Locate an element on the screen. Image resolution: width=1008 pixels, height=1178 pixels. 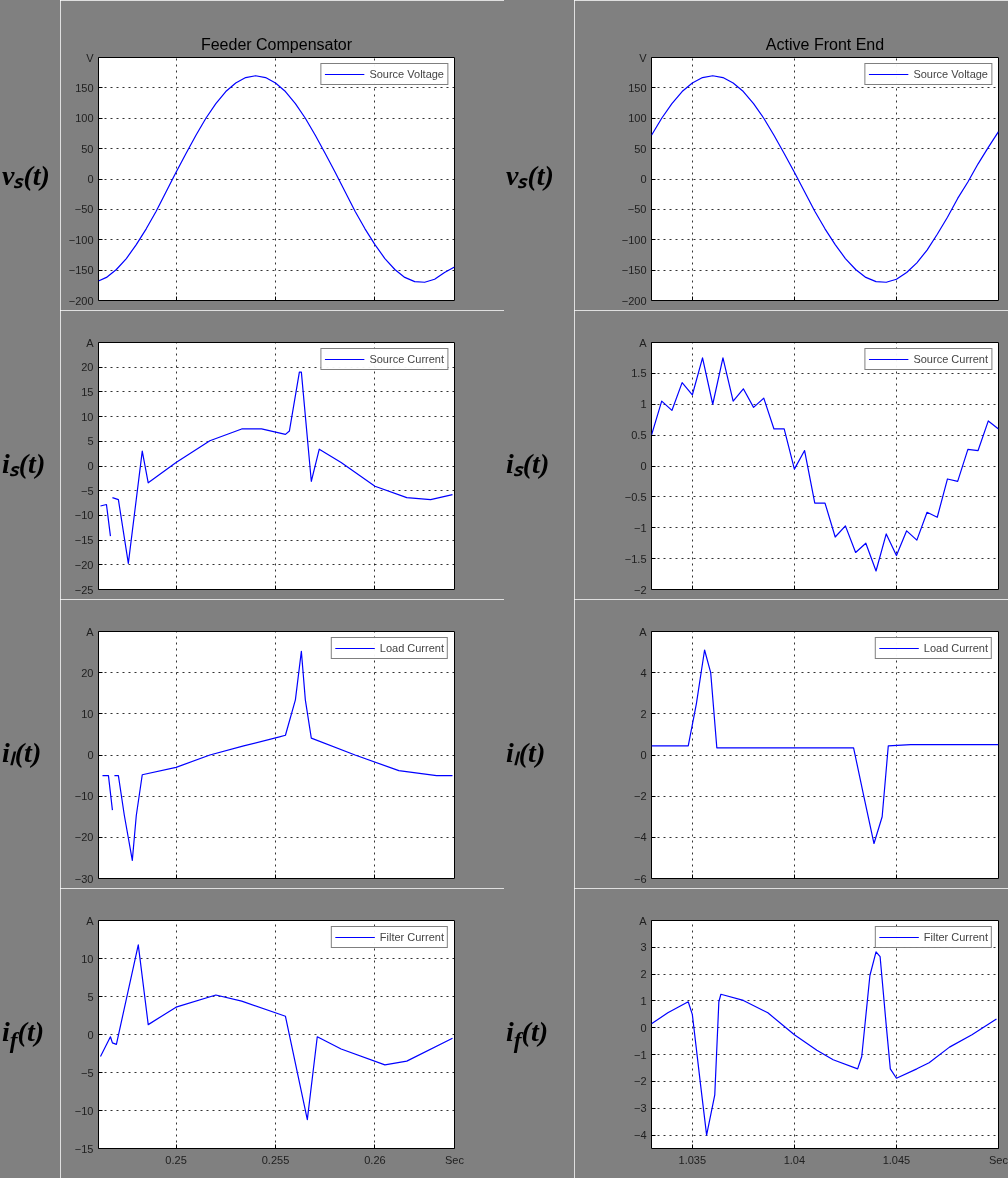
y-tick-label: −6 is located at coordinates (640, 878).